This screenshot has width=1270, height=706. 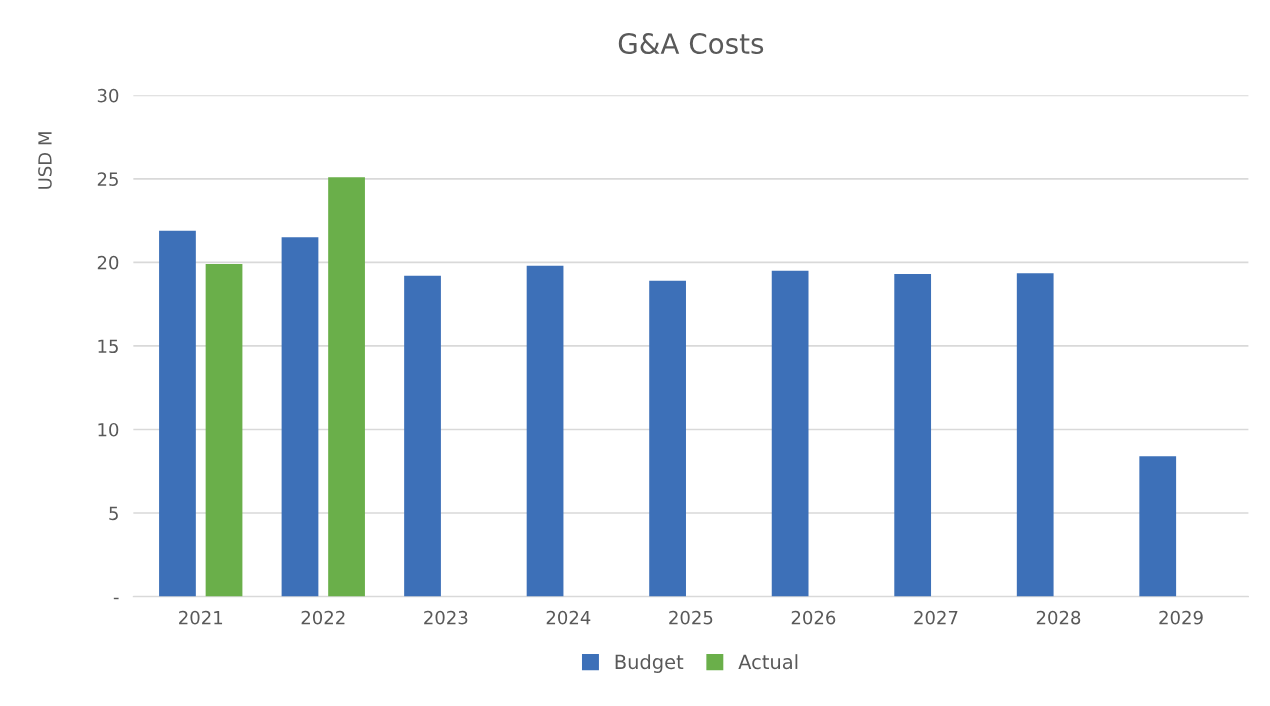 What do you see at coordinates (446, 617) in the screenshot?
I see `x-tick-label: 2023` at bounding box center [446, 617].